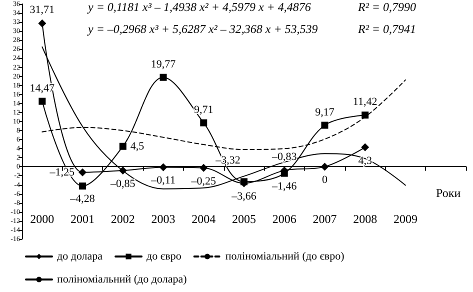 The width and height of the screenshot is (473, 292). What do you see at coordinates (123, 184) in the screenshot?
I see `data-label: –0,85` at bounding box center [123, 184].